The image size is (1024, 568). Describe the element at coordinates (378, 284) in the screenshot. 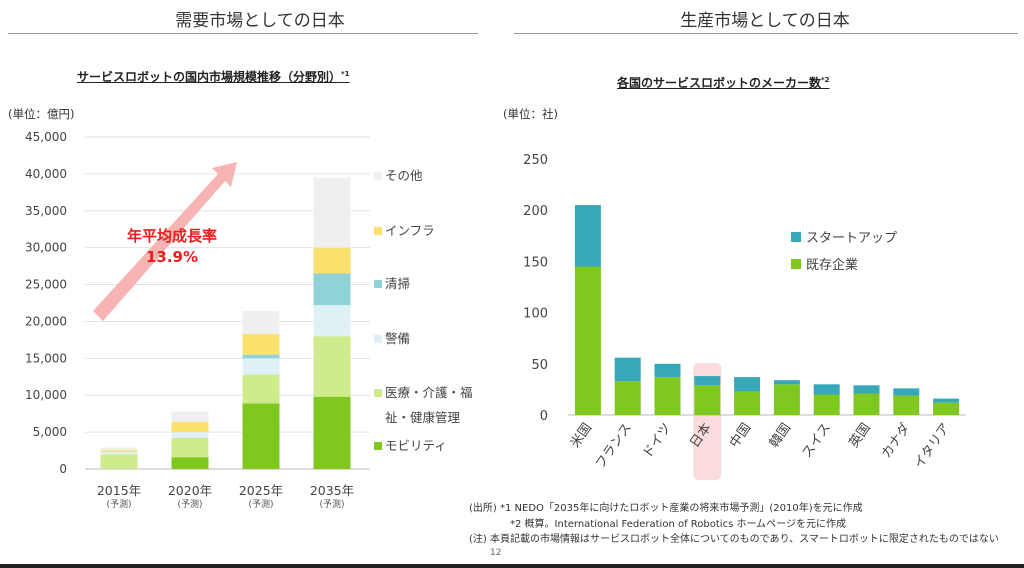

I see `legend-swatch-cleaning` at that location.